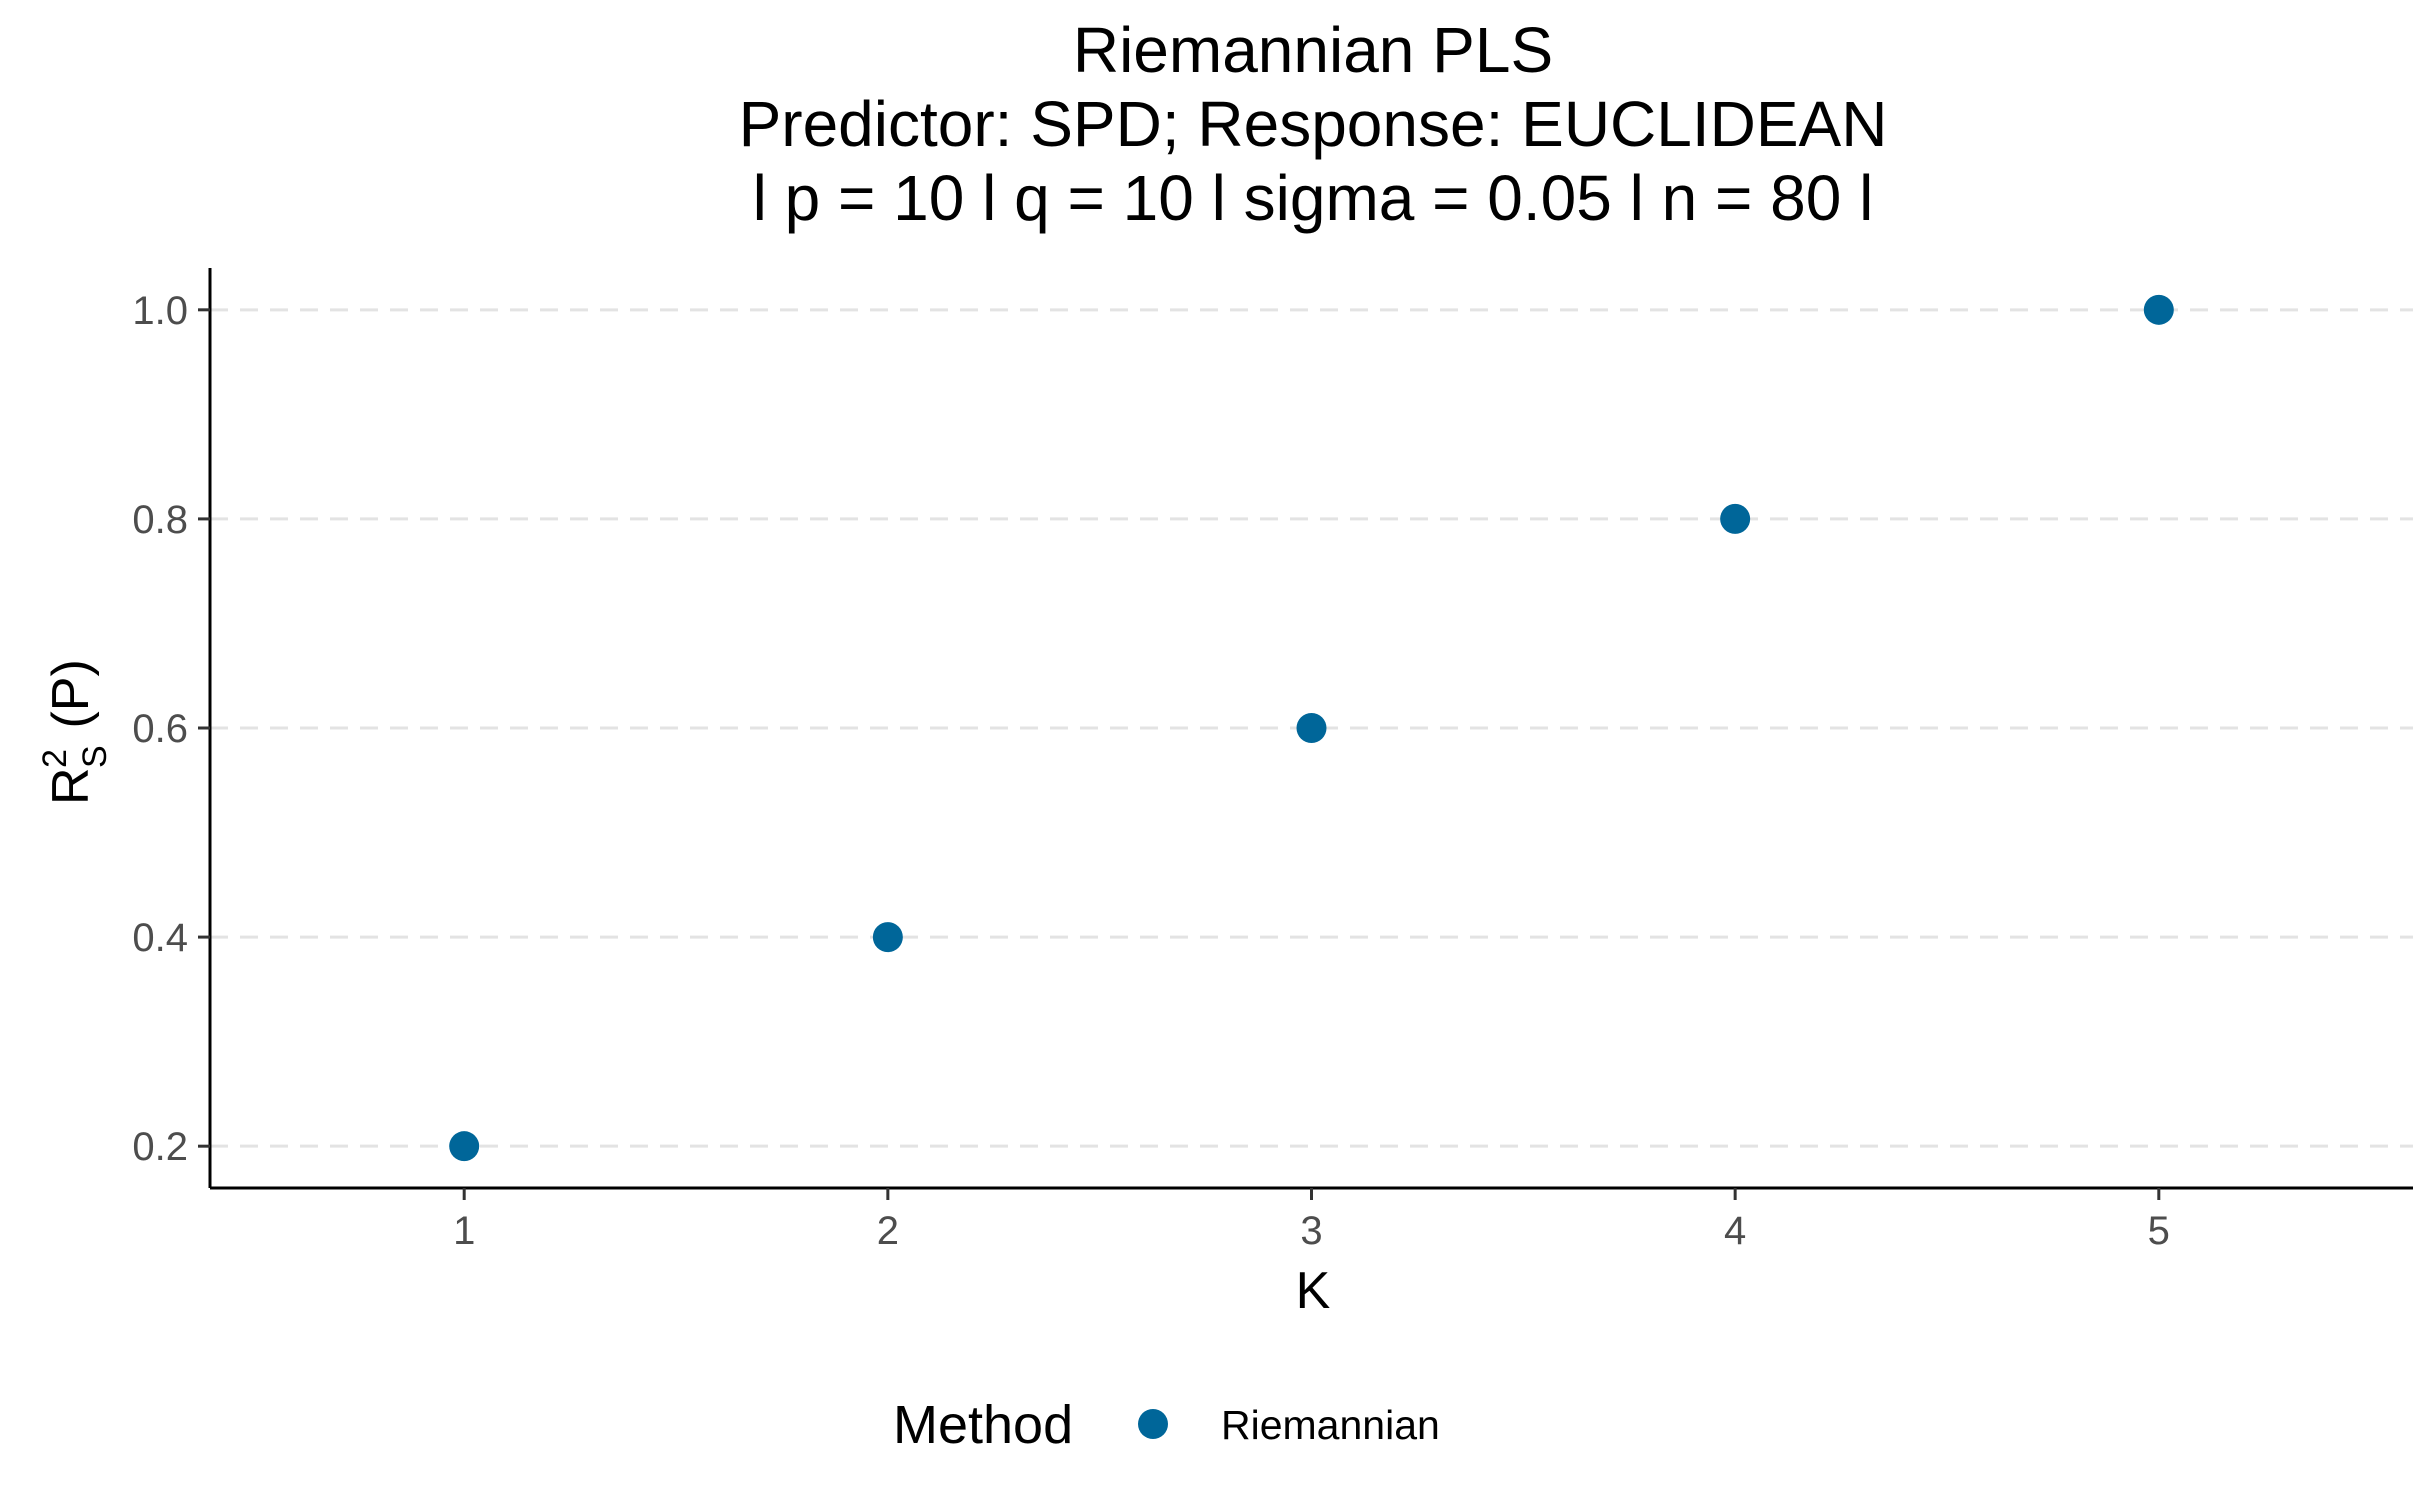 This screenshot has width=2427, height=1500. Describe the element at coordinates (55, 758) in the screenshot. I see `y-axis-title-superscript: 2` at that location.